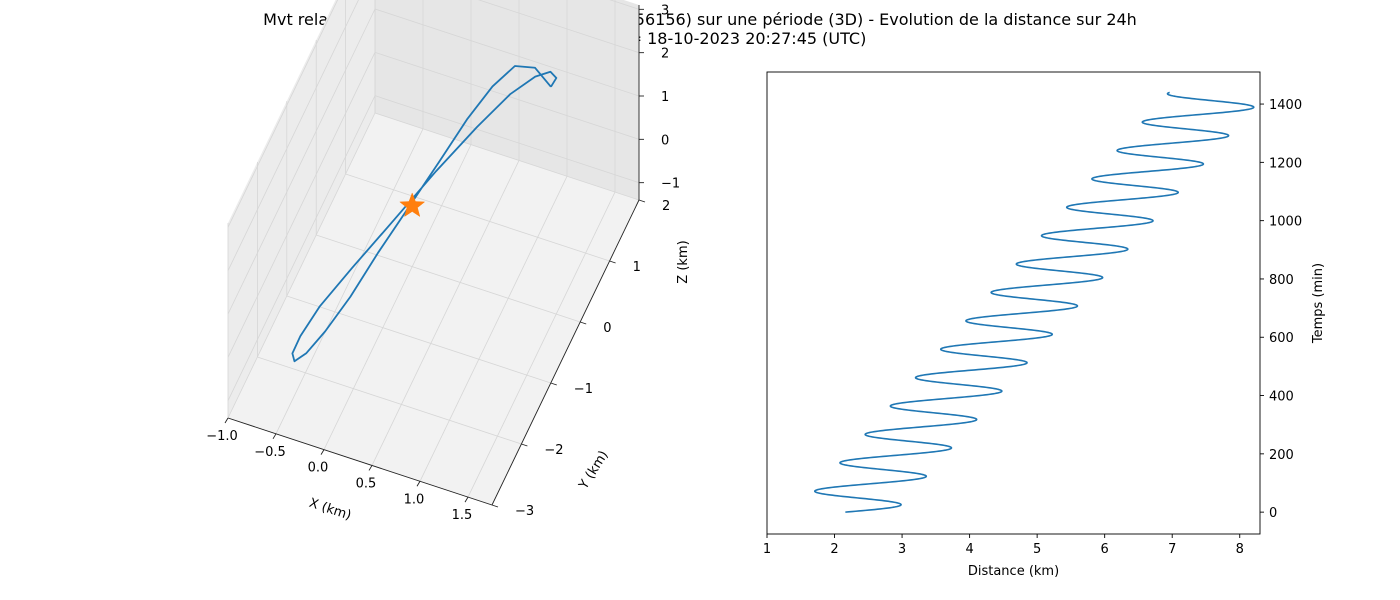 This screenshot has width=1400, height=600. What do you see at coordinates (462, 515) in the screenshot?
I see `x-tick-label: 1.5` at bounding box center [462, 515].